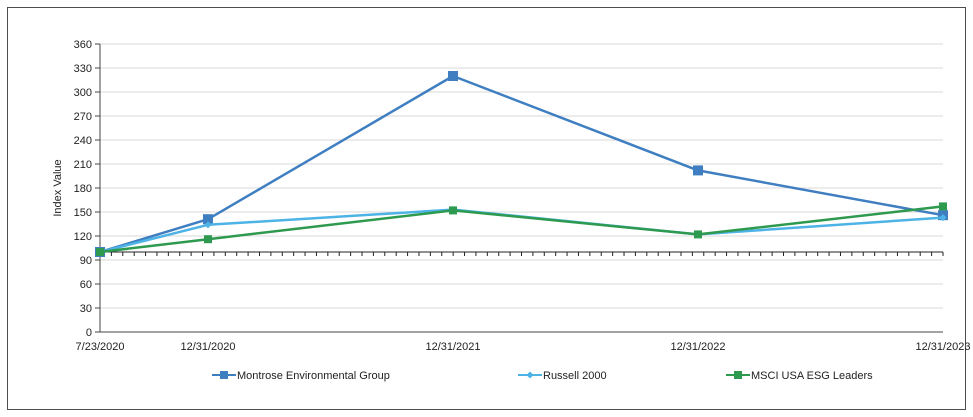 This screenshot has height=417, width=973. What do you see at coordinates (86, 261) in the screenshot?
I see `y-tick-label: 90` at bounding box center [86, 261].